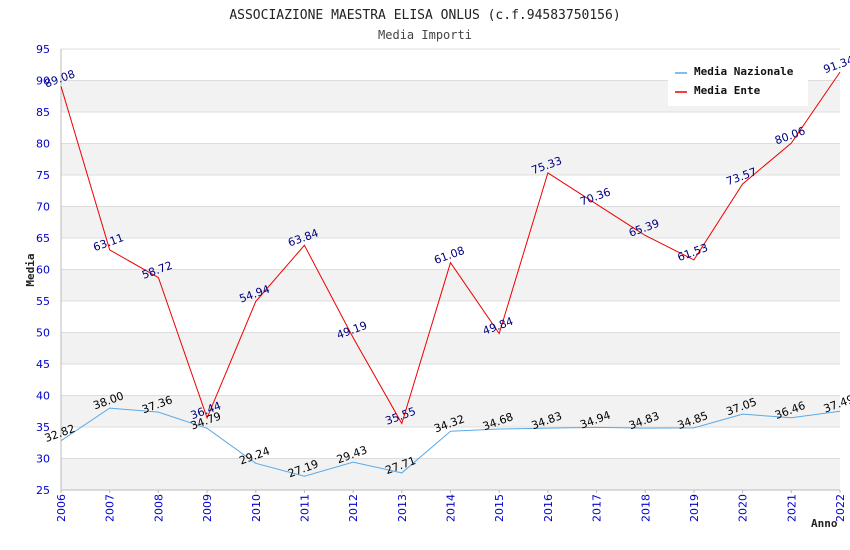 This screenshot has height=550, width=850. What do you see at coordinates (43, 112) in the screenshot?
I see `y-tick-label: 85` at bounding box center [43, 112].